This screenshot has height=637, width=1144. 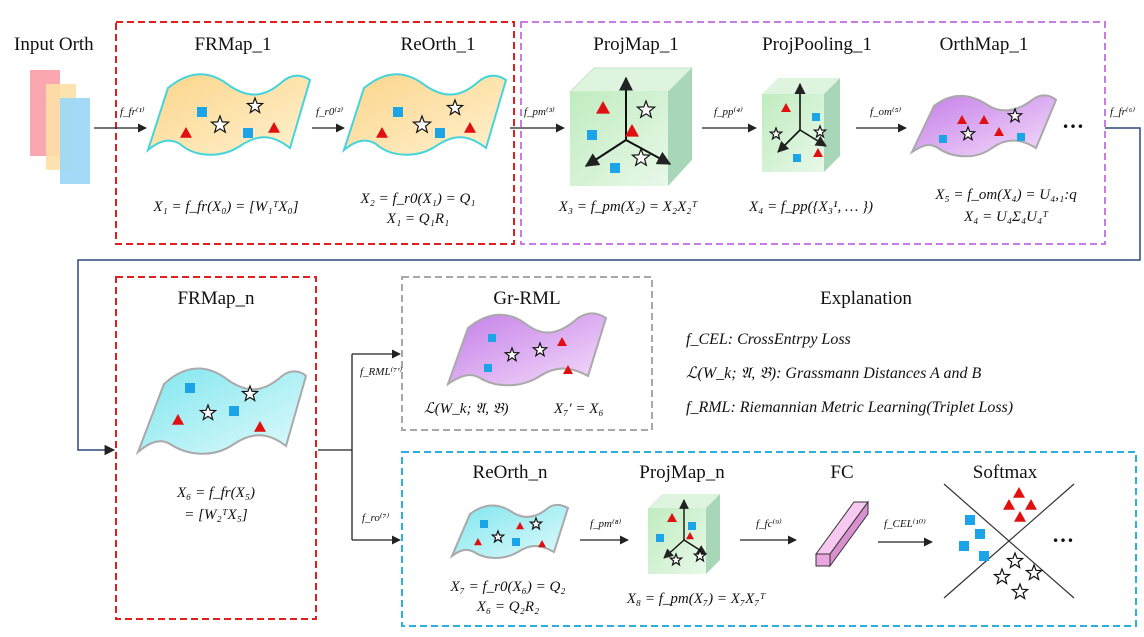 I want to click on manifold-reorth1, so click(x=424, y=114).